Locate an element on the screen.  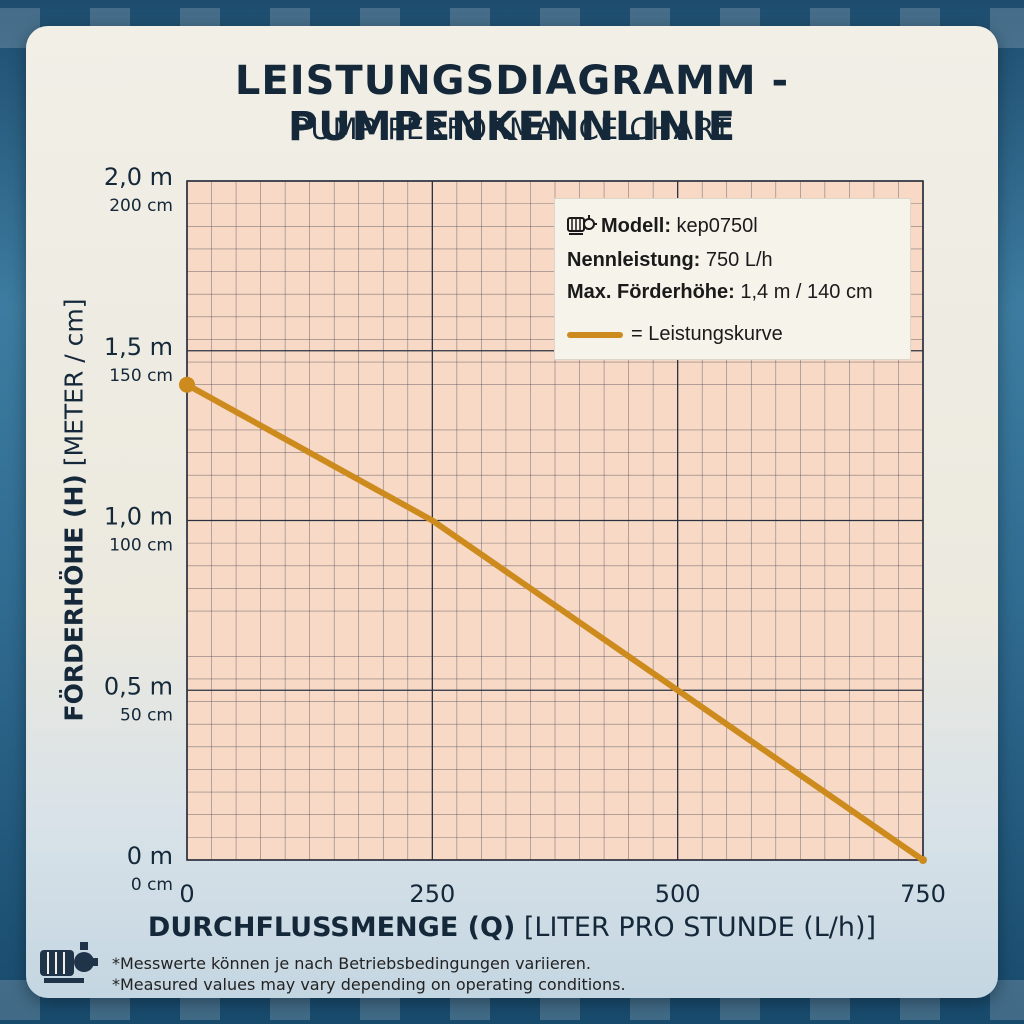
x-tick-label: 750 is located at coordinates (923, 894).